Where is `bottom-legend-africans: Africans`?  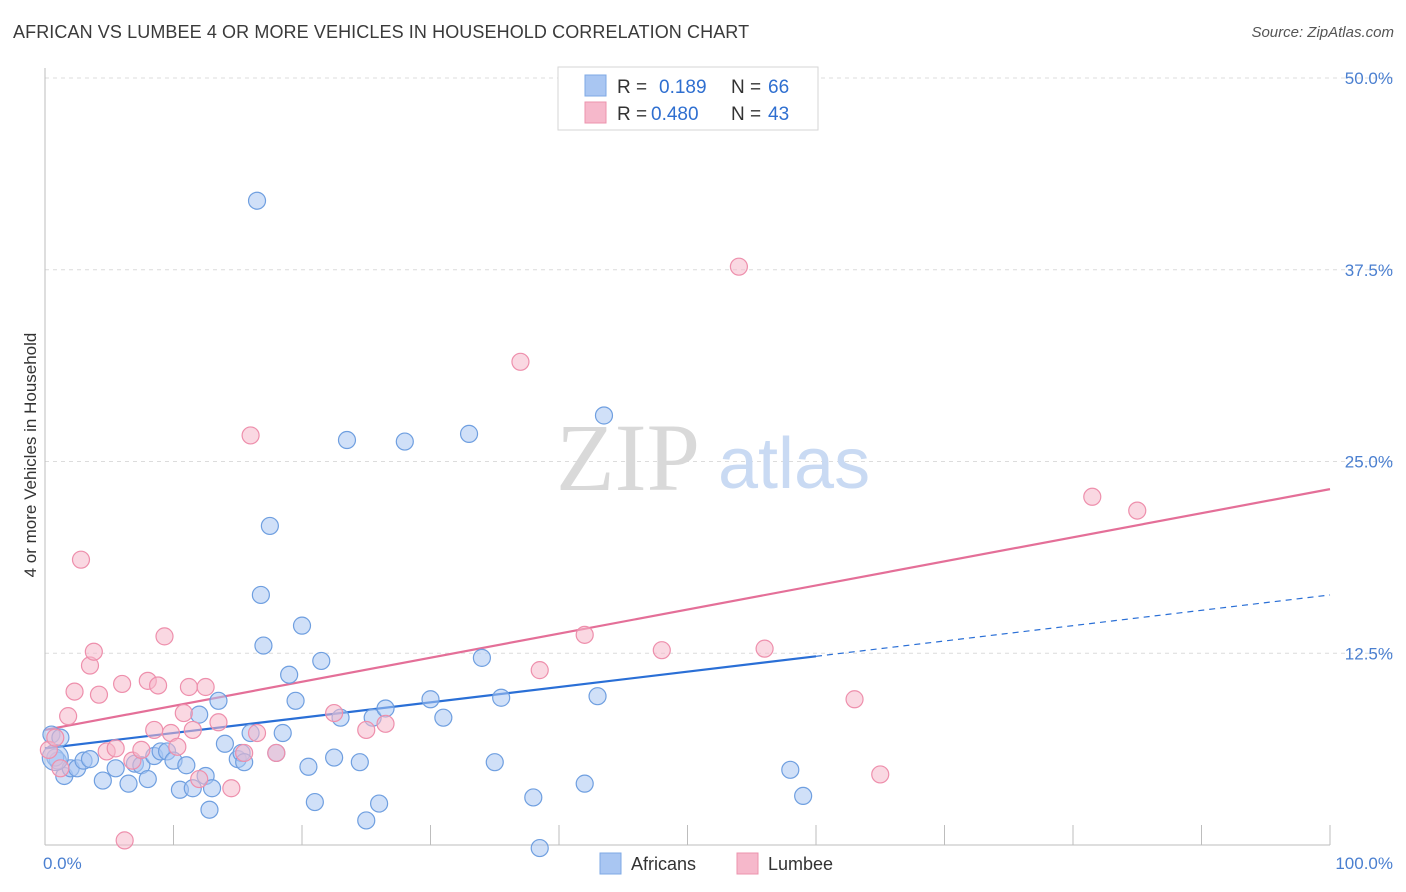 bottom-legend-africans: Africans is located at coordinates (663, 864).